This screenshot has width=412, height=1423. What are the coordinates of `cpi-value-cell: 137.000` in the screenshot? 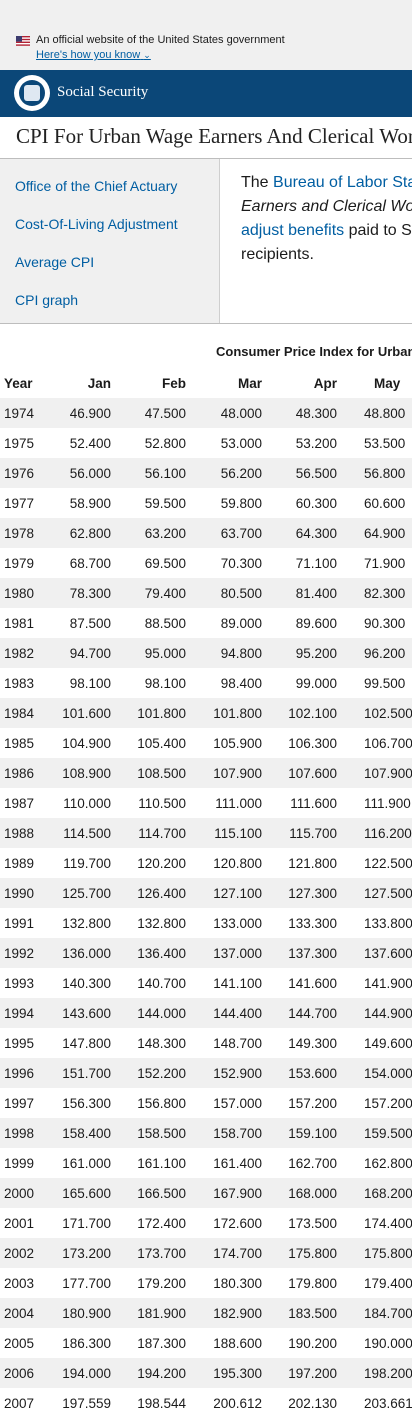 It's located at (237, 953).